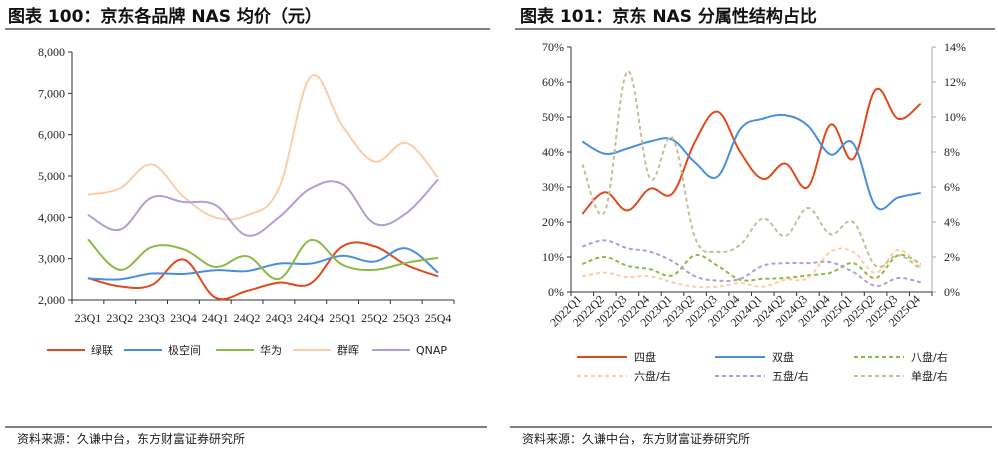 This screenshot has width=998, height=451. What do you see at coordinates (310, 318) in the screenshot?
I see `x-tick-label: 24Q4` at bounding box center [310, 318].